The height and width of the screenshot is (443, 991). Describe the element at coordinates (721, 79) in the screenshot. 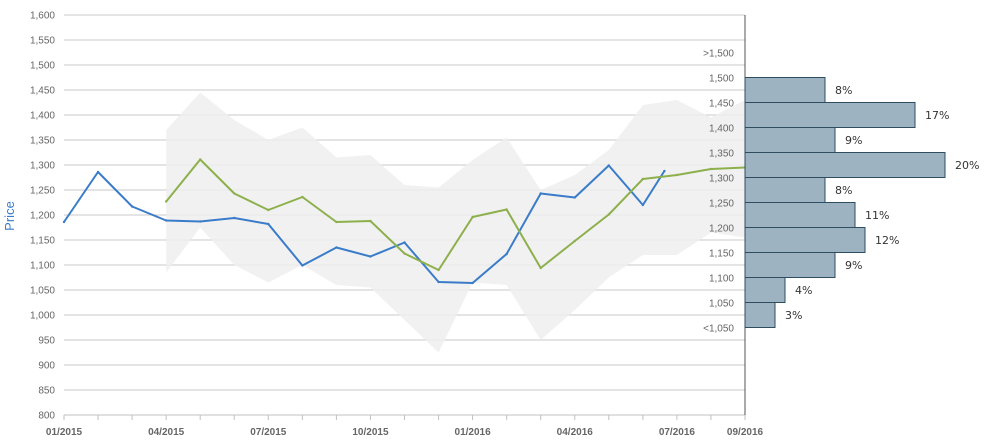

I see `histogram-bin-label: 1,500` at that location.